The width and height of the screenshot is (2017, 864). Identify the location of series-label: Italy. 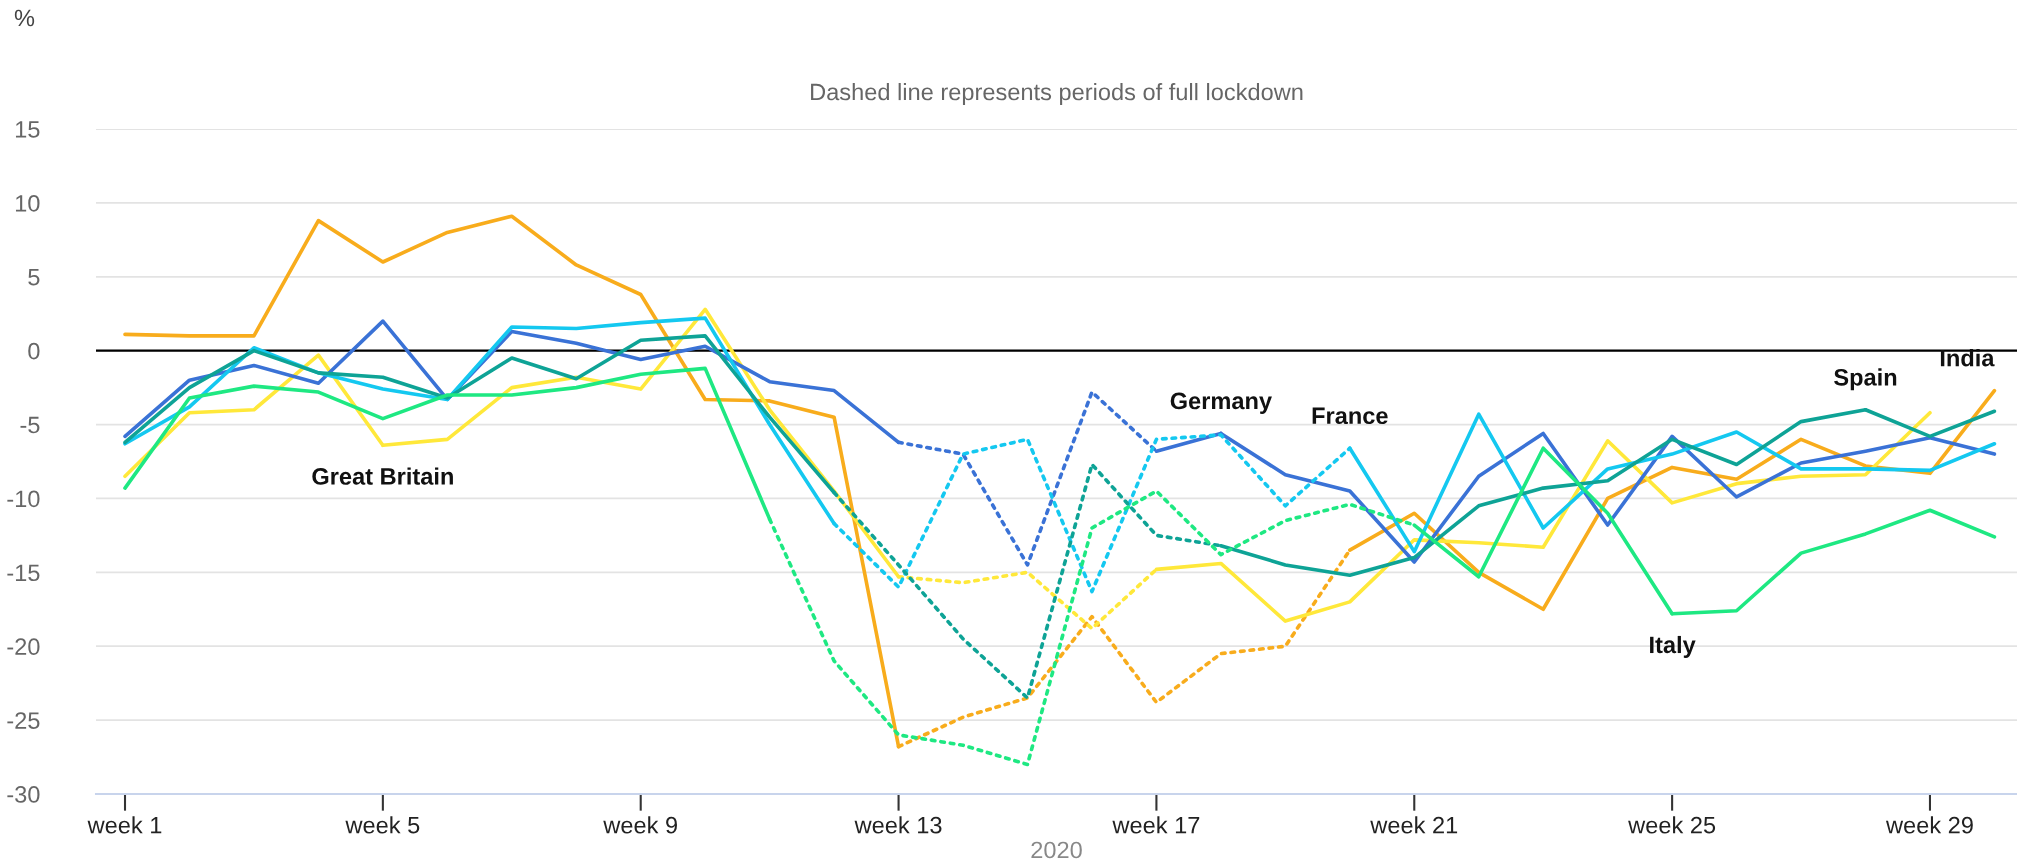
(1673, 646).